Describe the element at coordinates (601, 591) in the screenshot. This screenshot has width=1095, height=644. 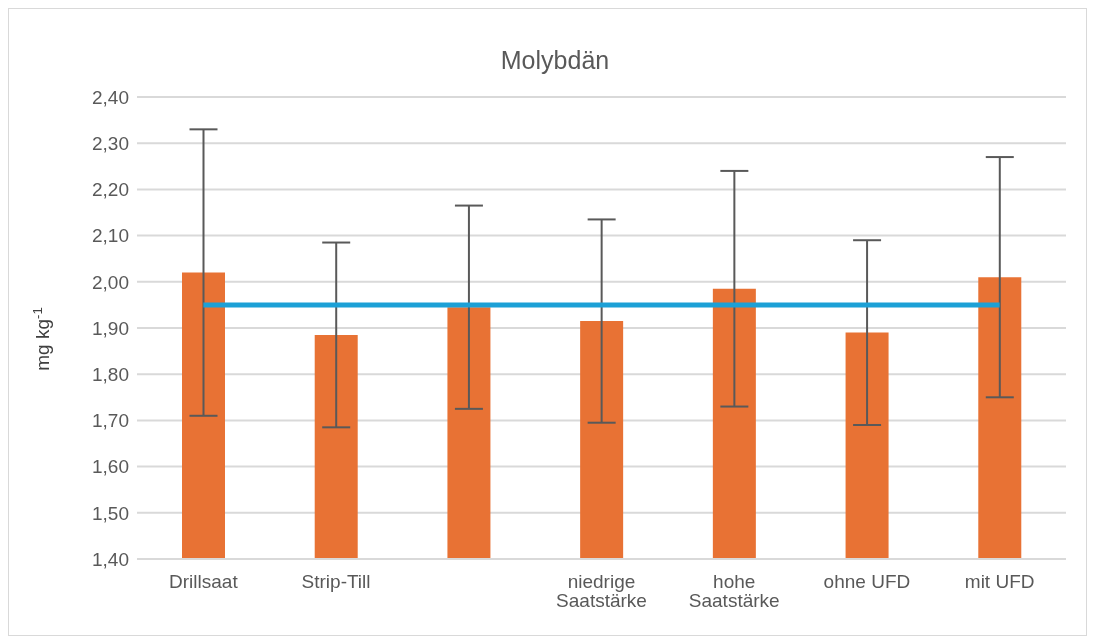
I see `x-tick-label: niedrige Saatstärke` at that location.